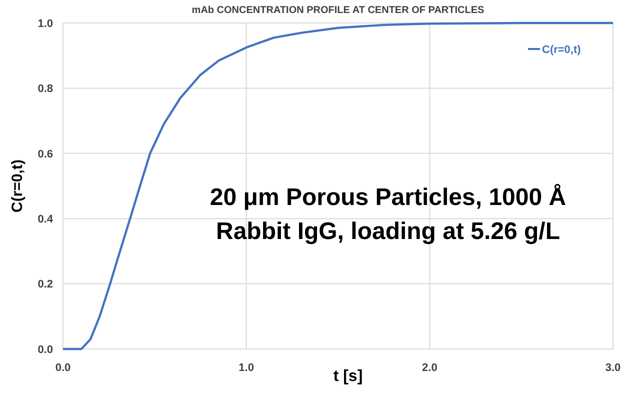 The image size is (625, 393). I want to click on y-tick-label: 0.2, so click(45, 284).